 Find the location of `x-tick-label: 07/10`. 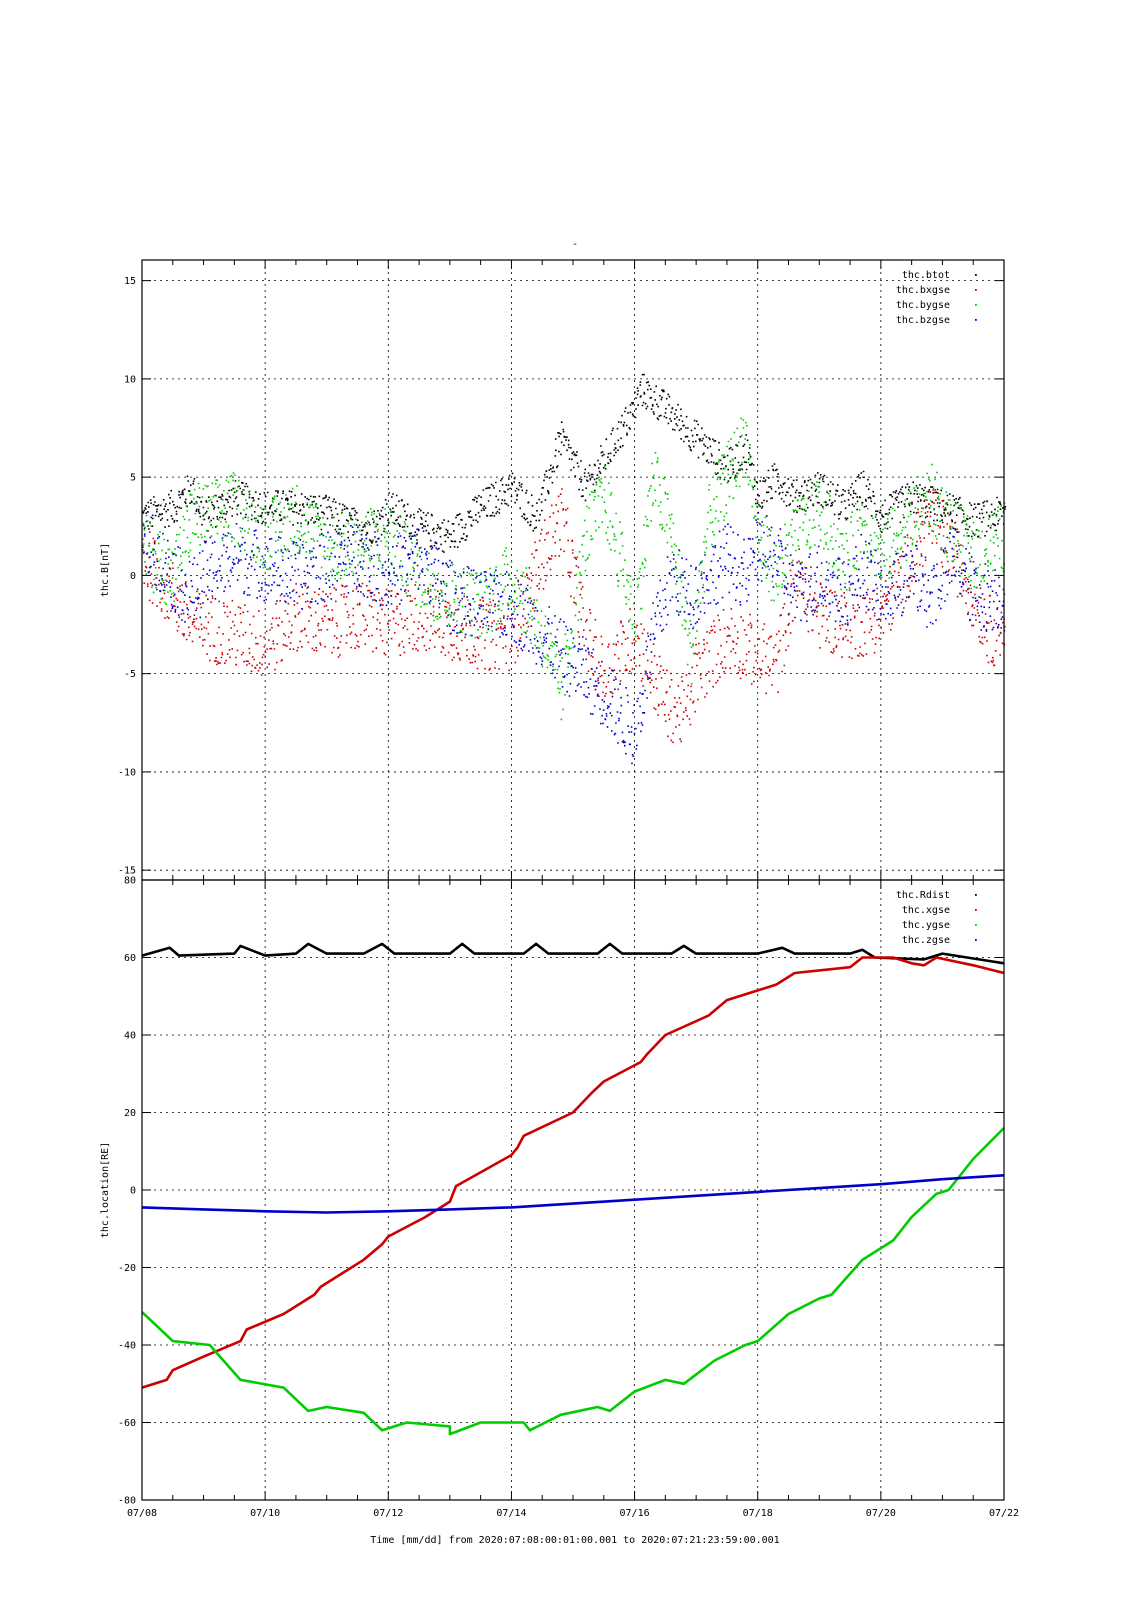

x-tick-label: 07/10 is located at coordinates (265, 1513).